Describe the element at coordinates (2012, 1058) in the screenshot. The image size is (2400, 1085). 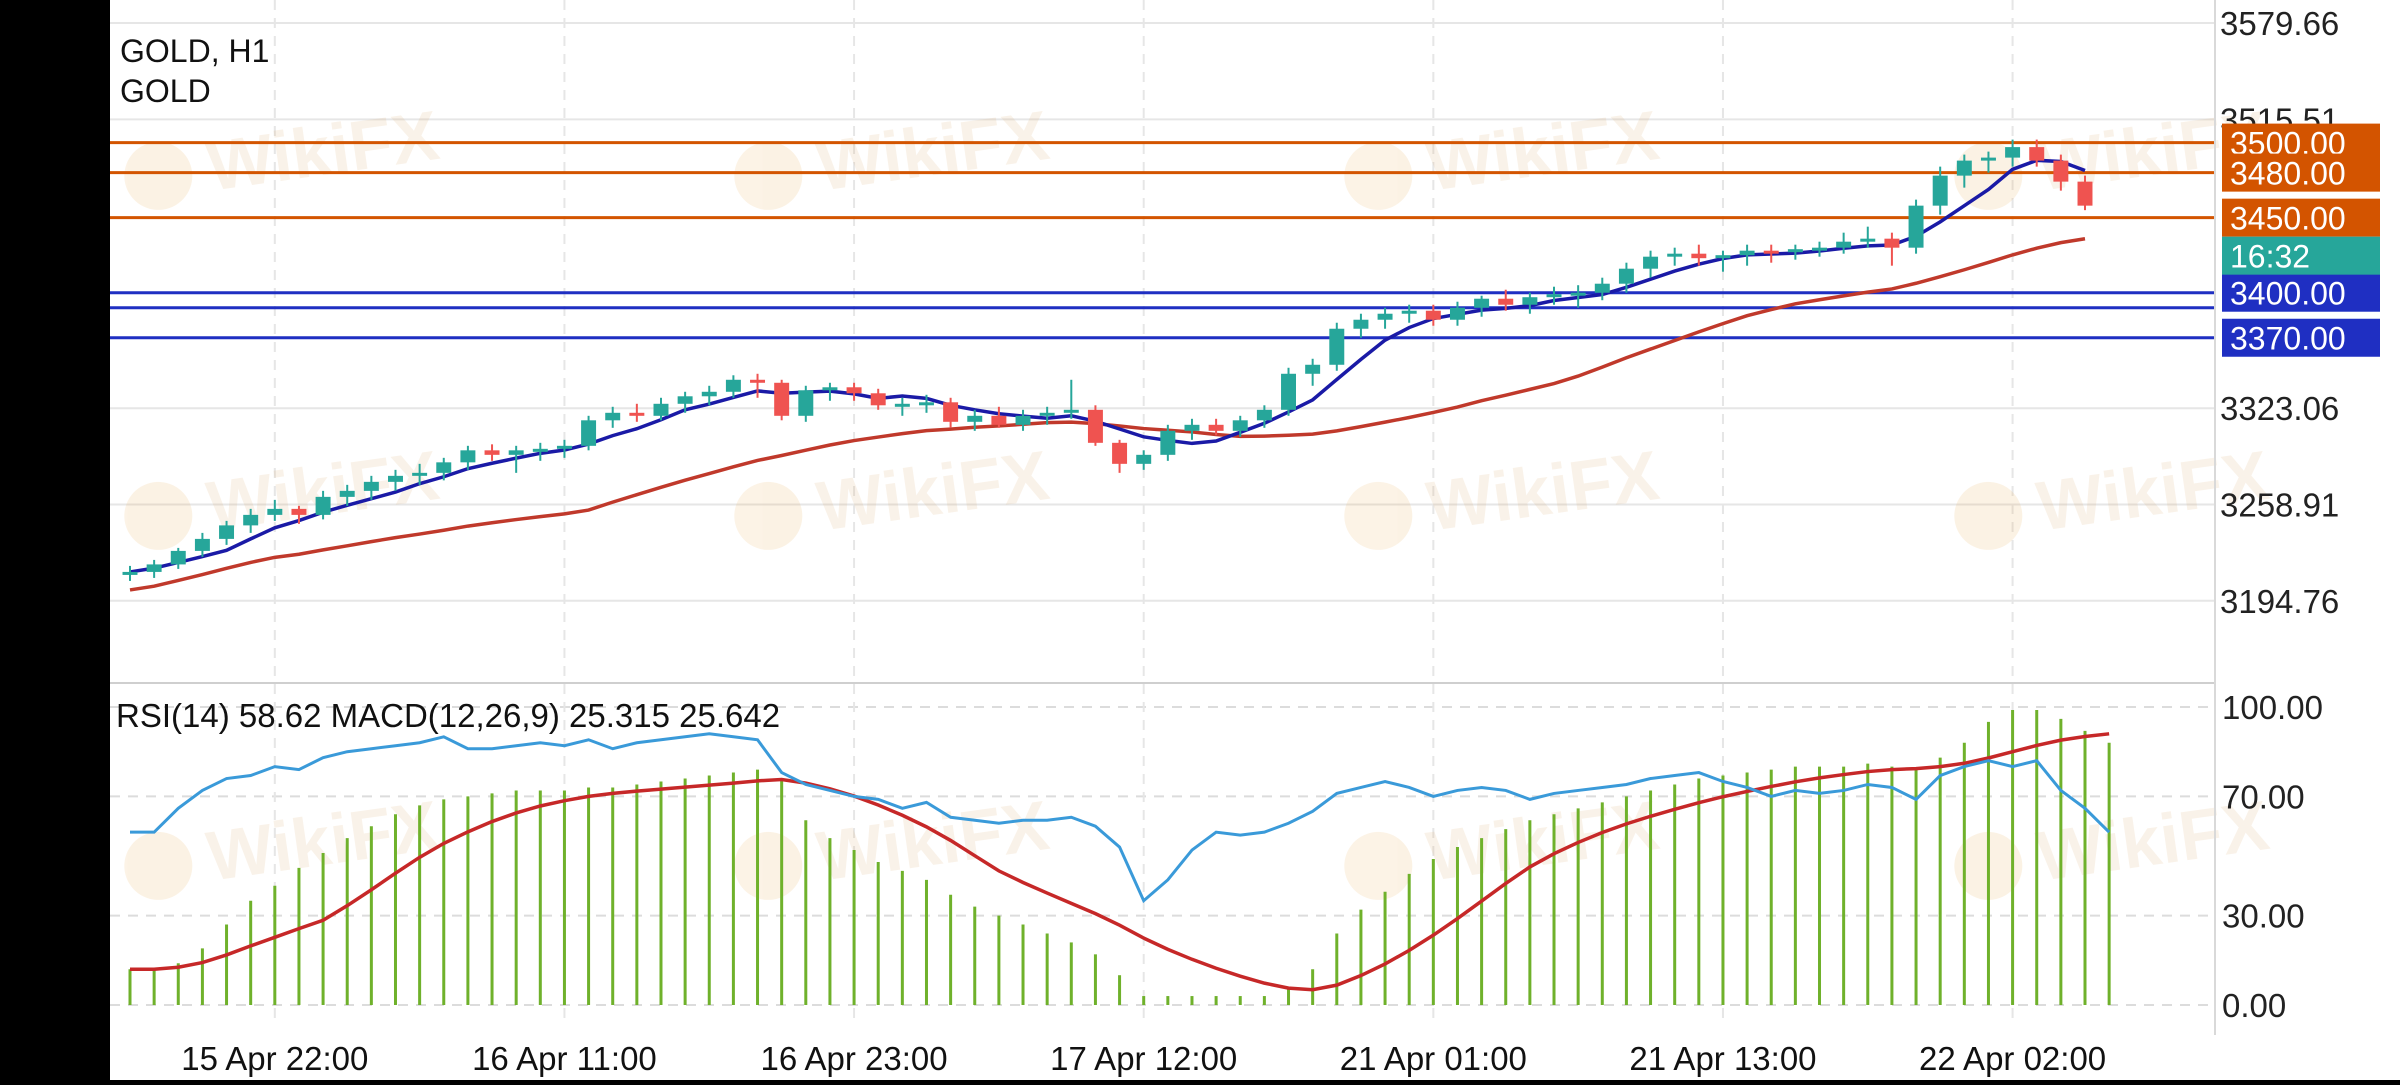
I see `time-axis-label: 22 Apr 02:00` at that location.